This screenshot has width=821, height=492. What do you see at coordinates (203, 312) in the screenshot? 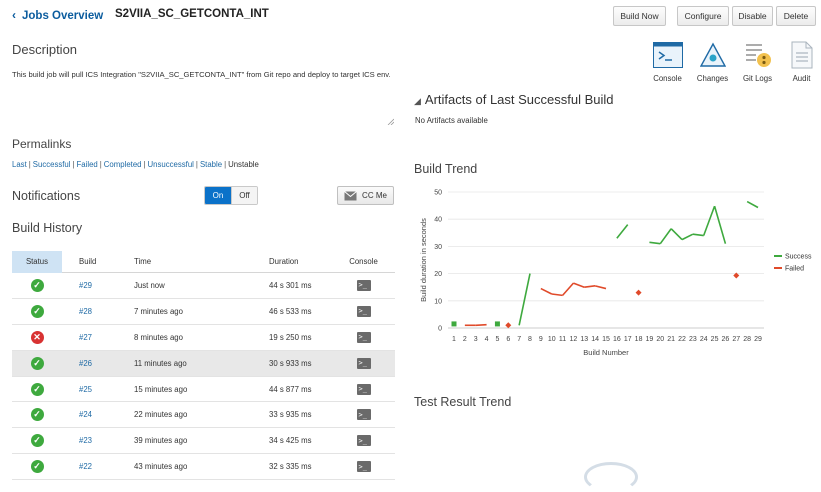
I see `table-row: ✓ #28 7 minutes ago 46 s 533 ms >_` at bounding box center [203, 312].